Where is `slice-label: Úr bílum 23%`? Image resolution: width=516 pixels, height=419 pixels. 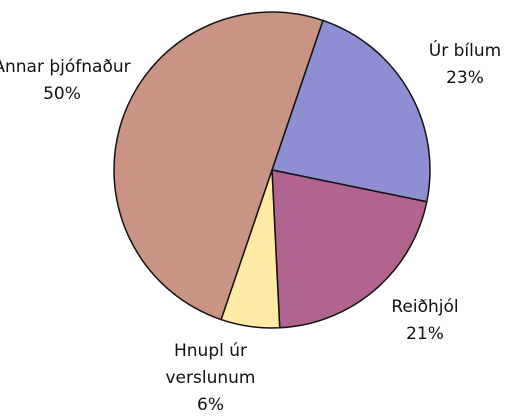
slice-label: Úr bílum 23% is located at coordinates (455, 65).